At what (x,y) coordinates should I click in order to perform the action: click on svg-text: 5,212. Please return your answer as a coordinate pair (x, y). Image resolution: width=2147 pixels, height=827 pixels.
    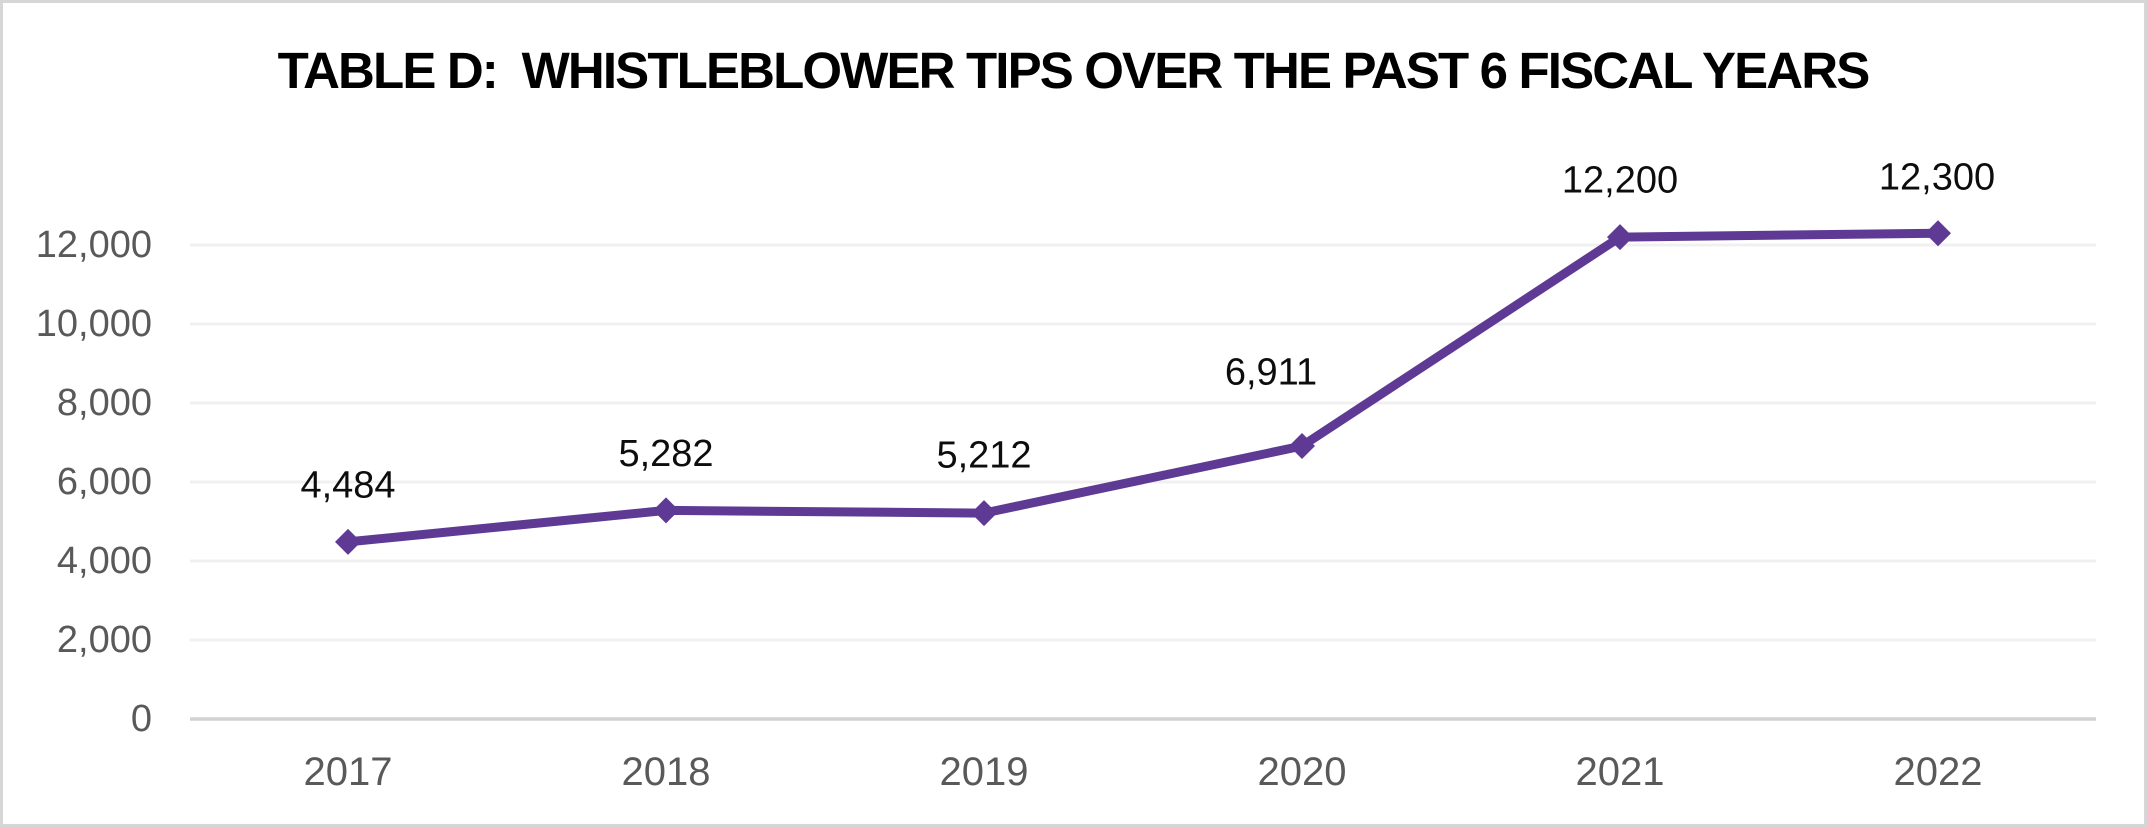
    Looking at the image, I should click on (983, 455).